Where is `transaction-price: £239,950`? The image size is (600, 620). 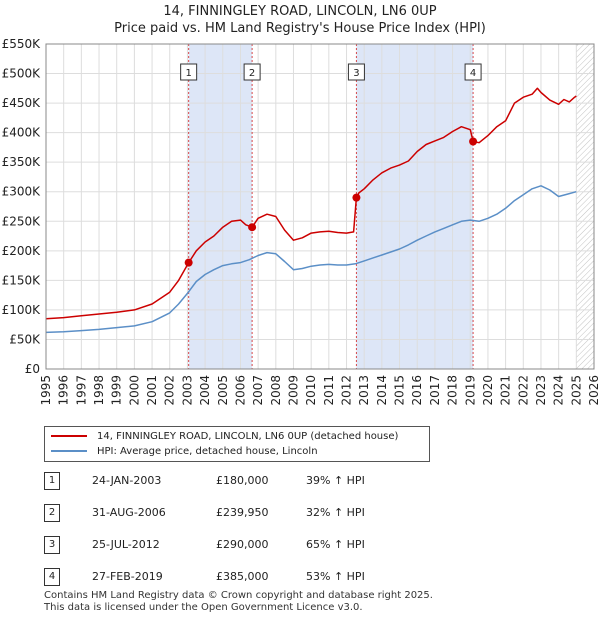
transaction-price: £239,950 is located at coordinates (242, 512).